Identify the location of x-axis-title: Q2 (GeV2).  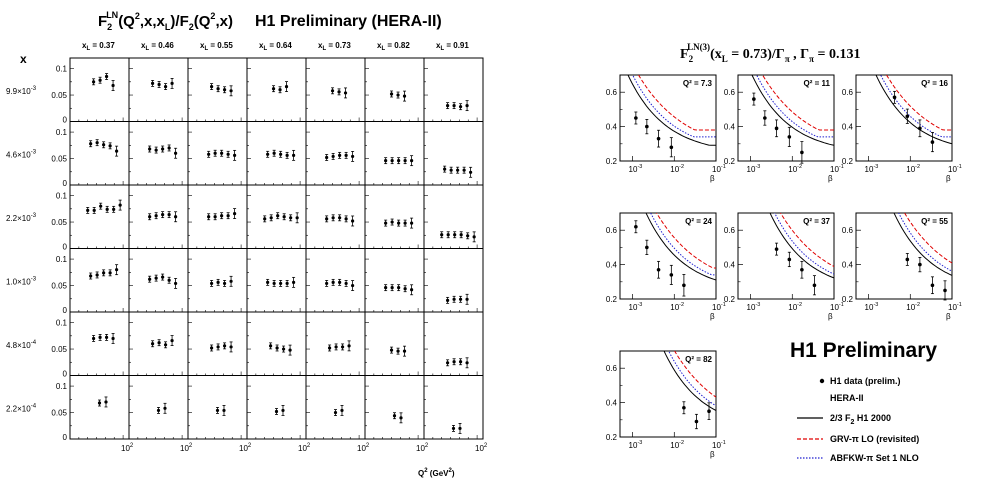
(436, 473).